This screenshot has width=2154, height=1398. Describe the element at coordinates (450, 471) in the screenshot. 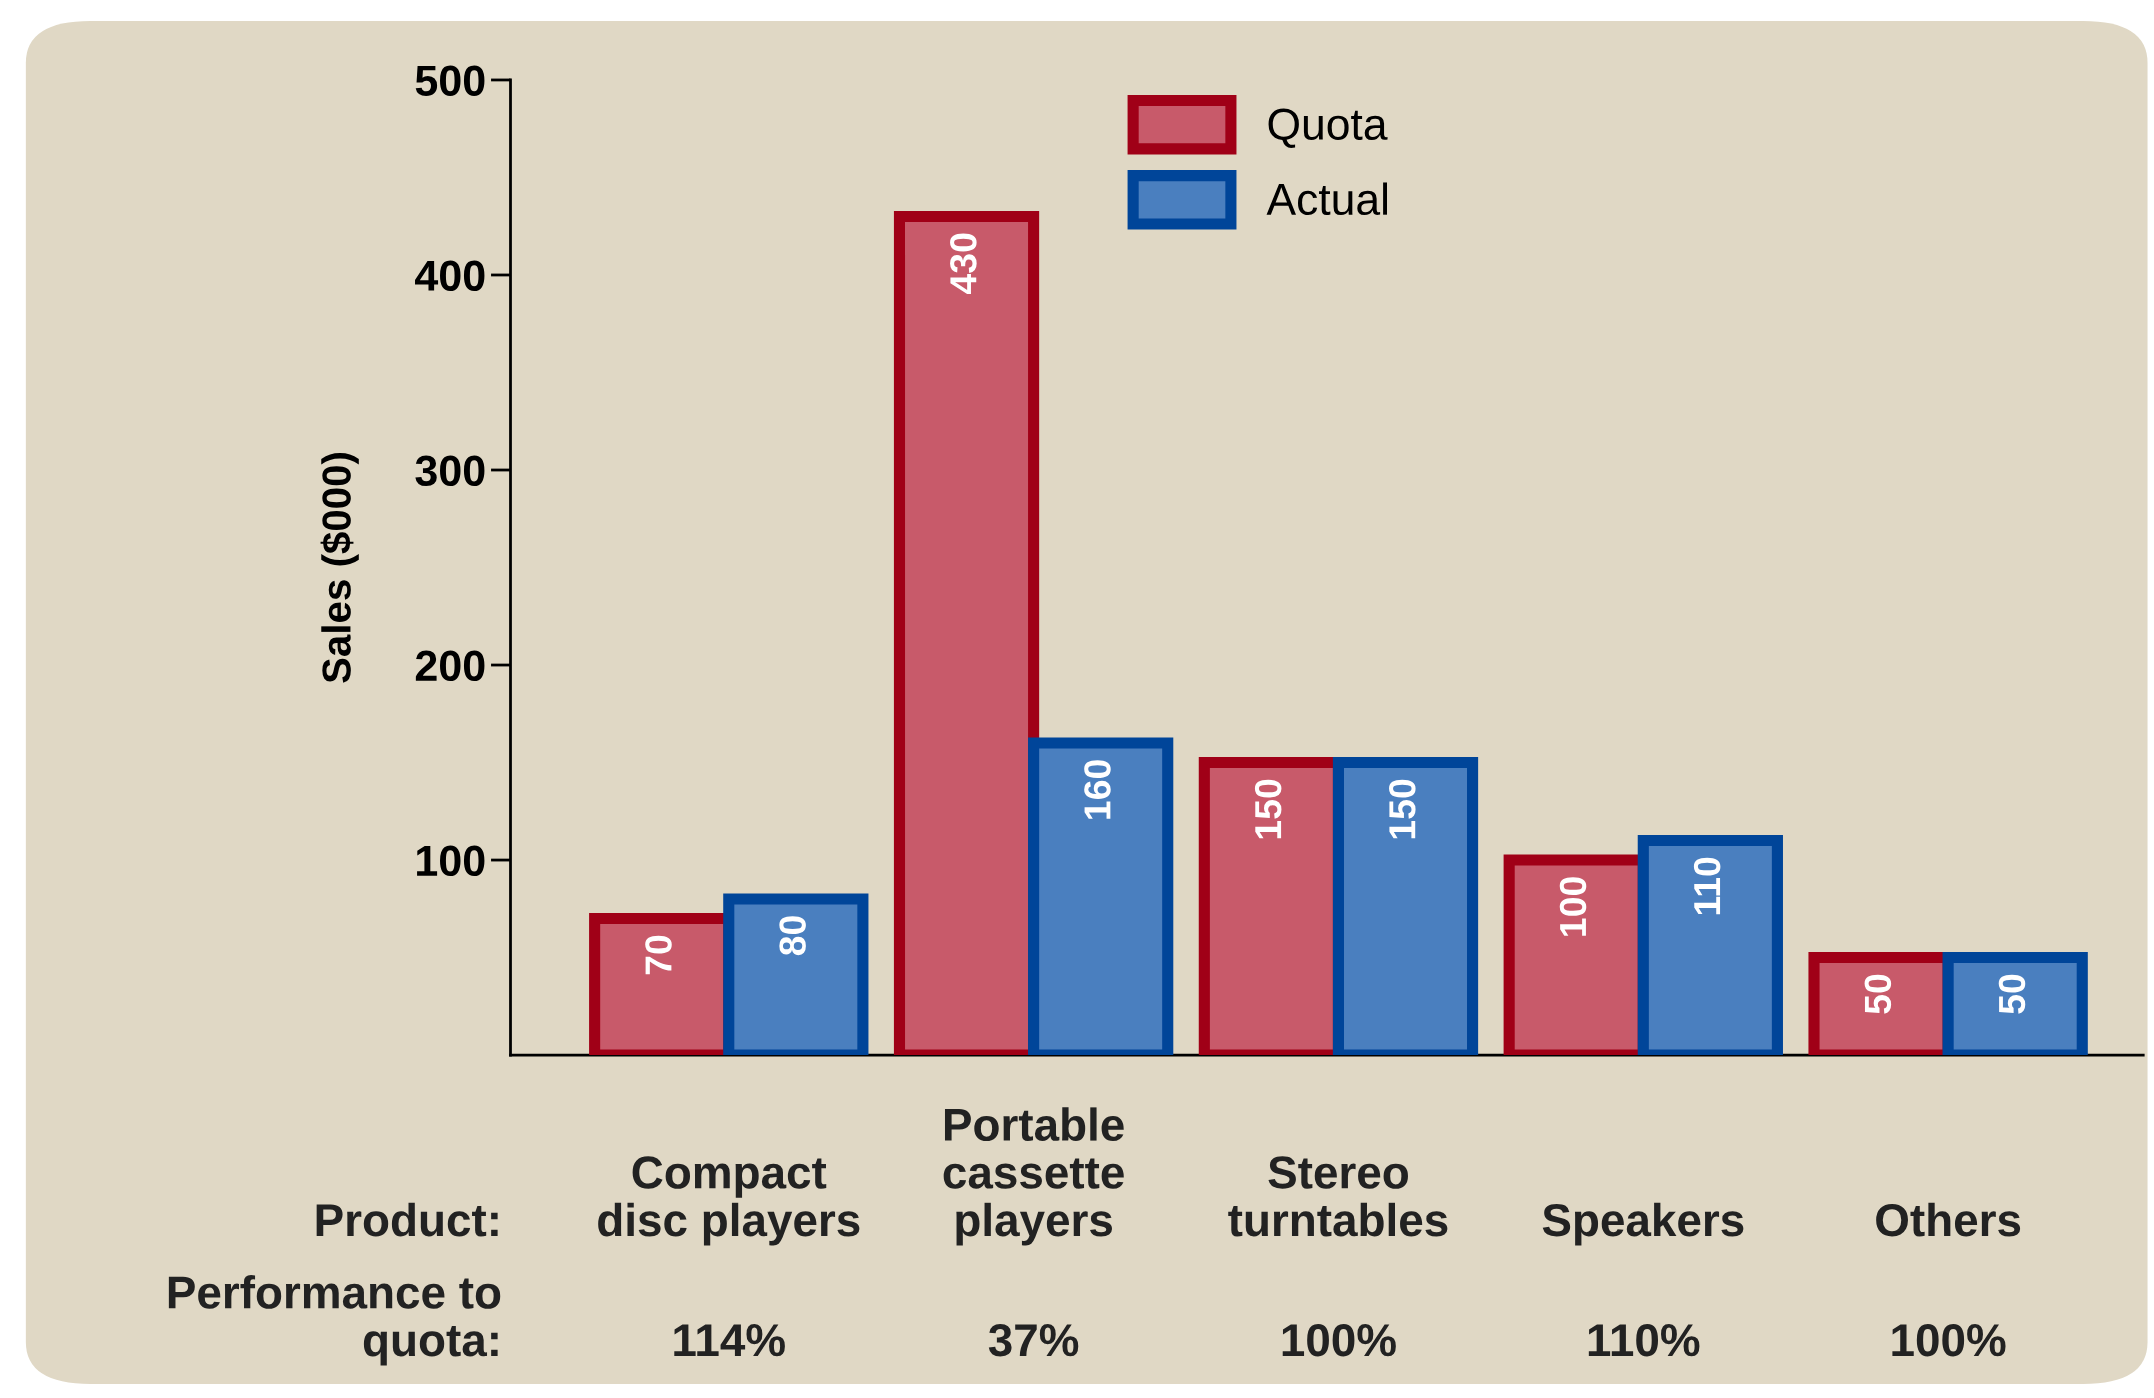

I see `y-tick-label: 300` at that location.